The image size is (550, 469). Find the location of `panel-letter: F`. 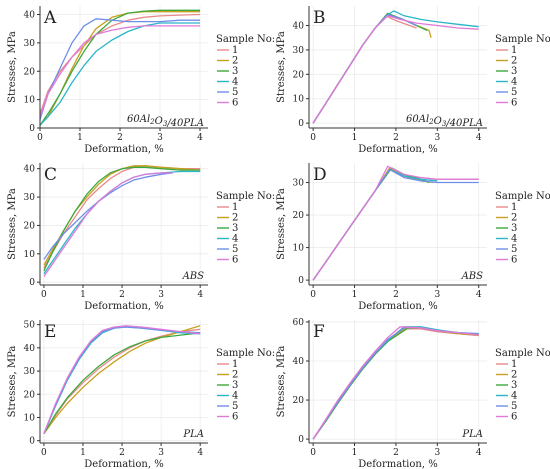

panel-letter: F is located at coordinates (319, 332).